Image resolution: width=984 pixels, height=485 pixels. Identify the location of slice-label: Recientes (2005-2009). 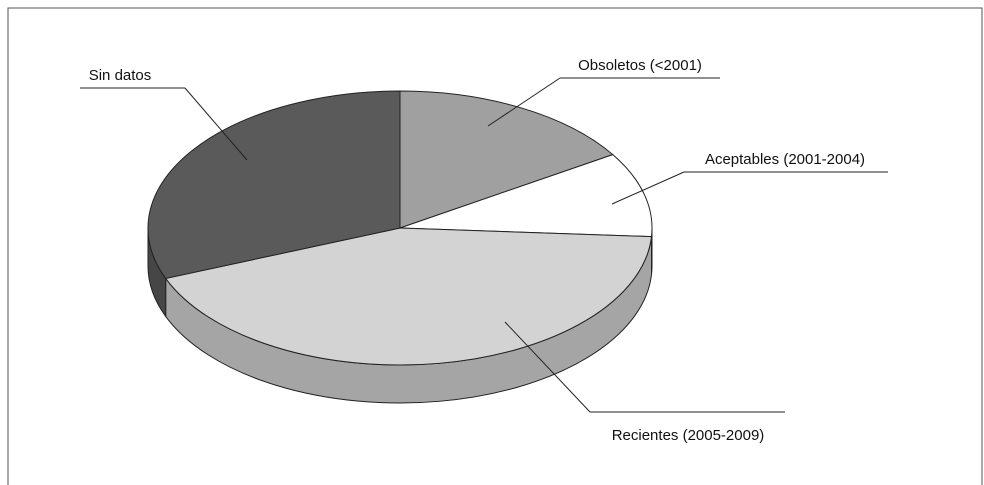
(688, 435).